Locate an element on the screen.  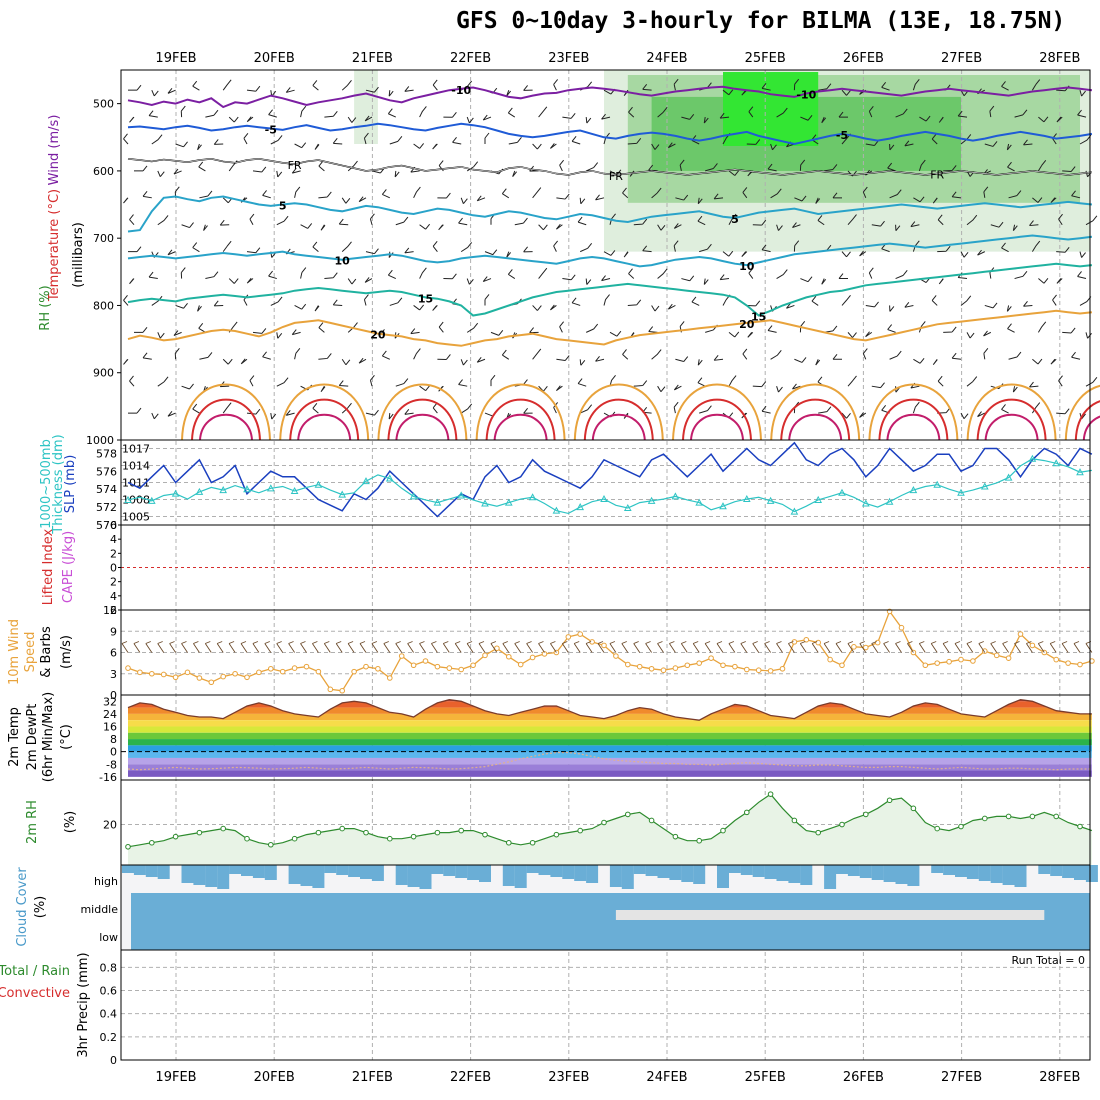
cloud-level-label: low is located at coordinates (108, 937).